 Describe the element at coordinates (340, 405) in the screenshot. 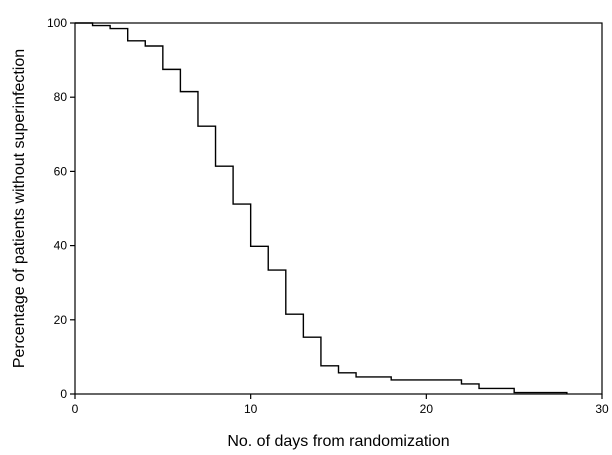

I see `x-axis-ticks: 0 10 20 30` at that location.